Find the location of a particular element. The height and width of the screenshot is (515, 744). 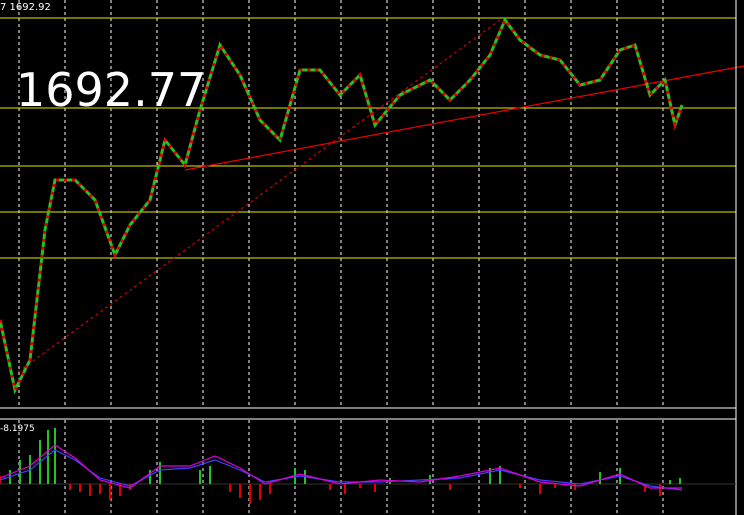

indicator-label: -8.1975 is located at coordinates (17, 429).